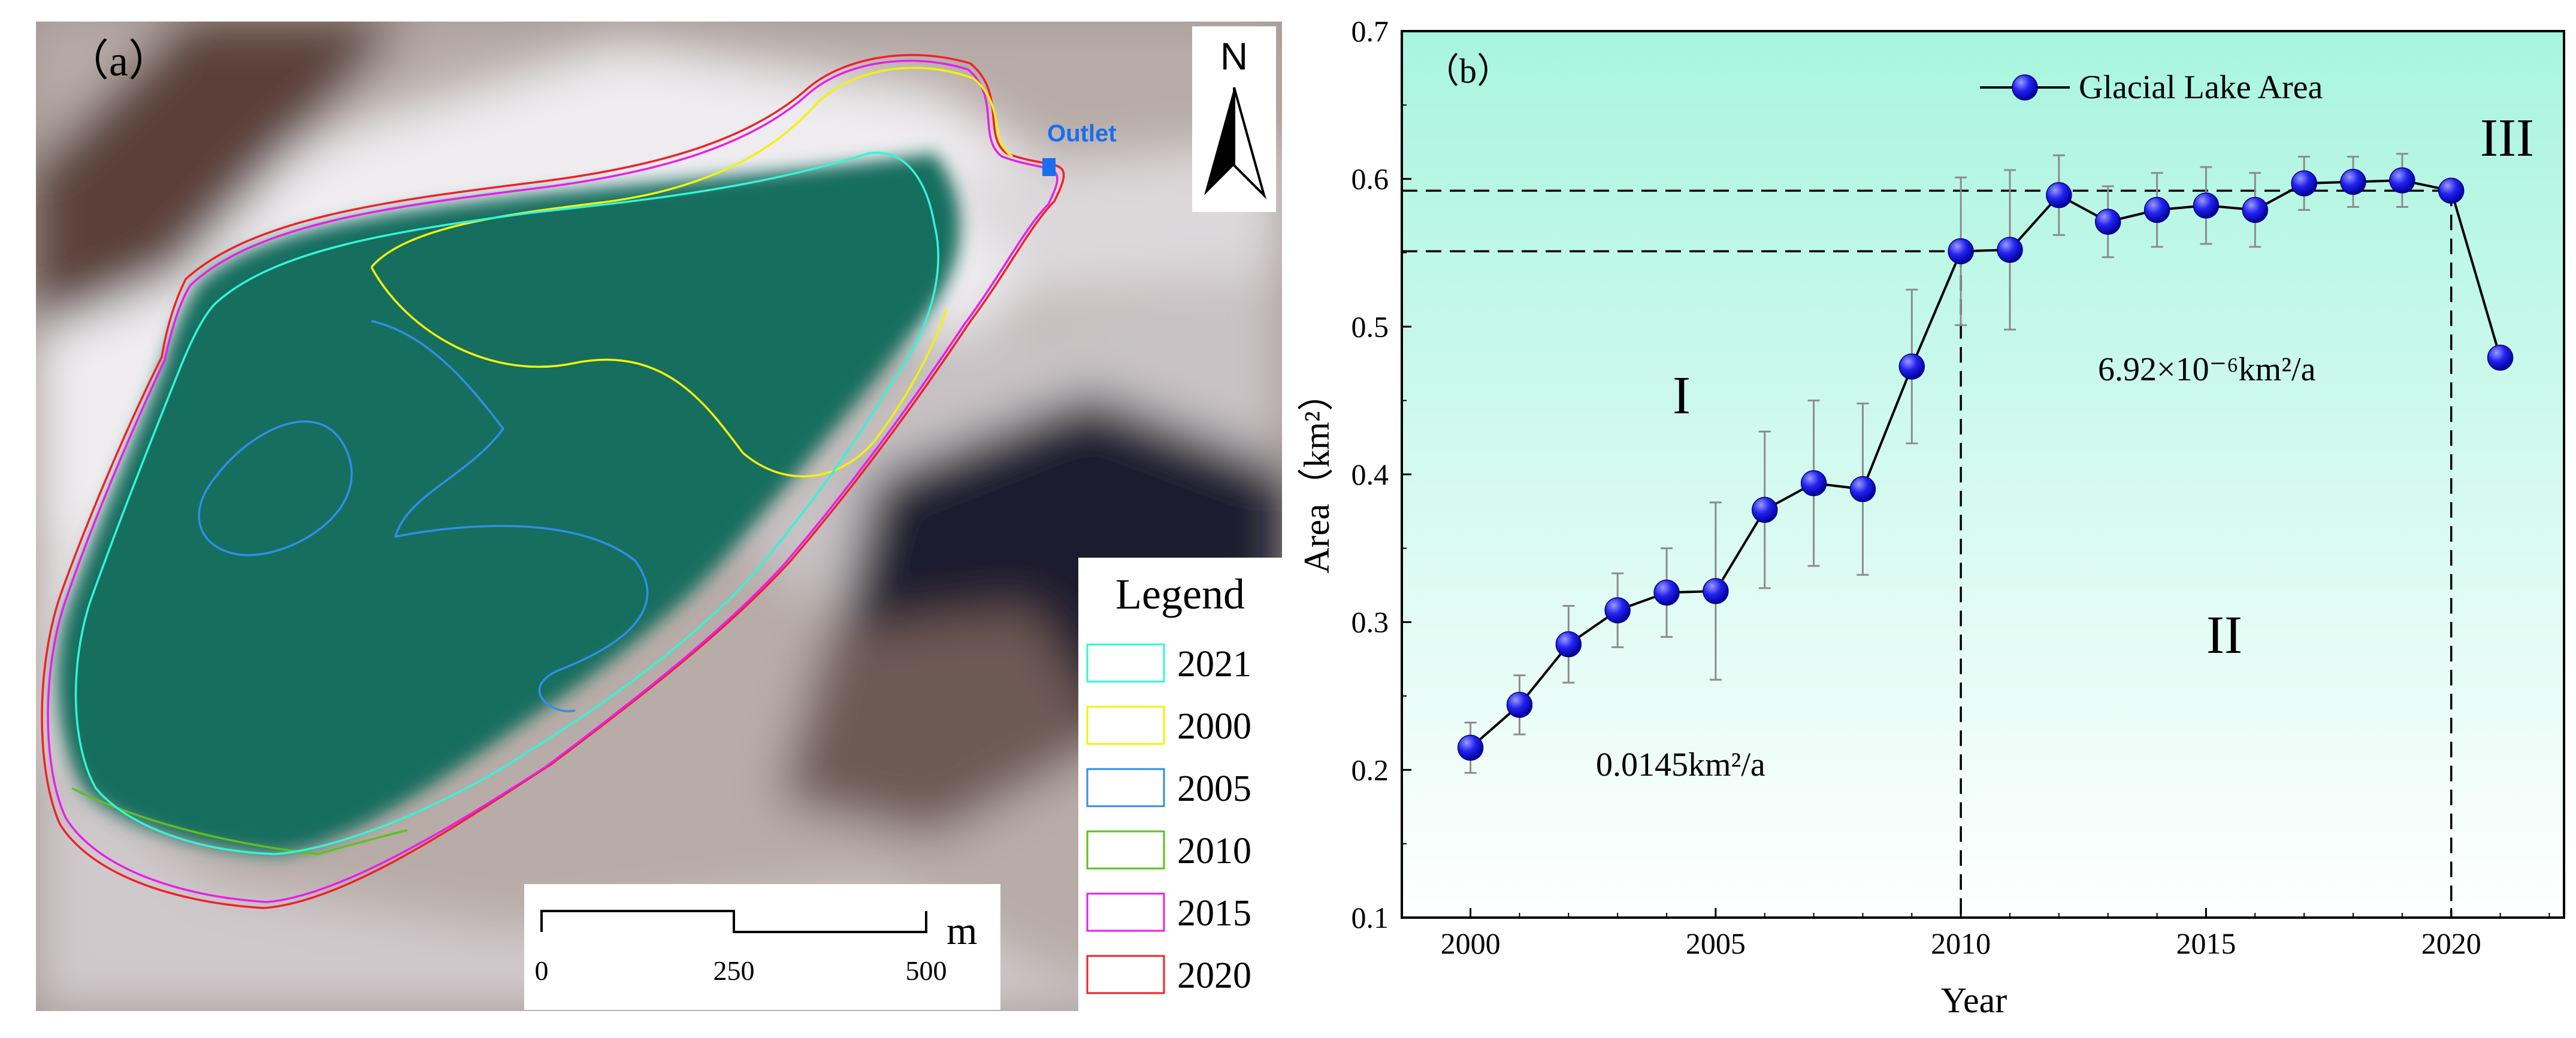  What do you see at coordinates (1716, 943) in the screenshot?
I see `x-tick-label: 2005` at bounding box center [1716, 943].